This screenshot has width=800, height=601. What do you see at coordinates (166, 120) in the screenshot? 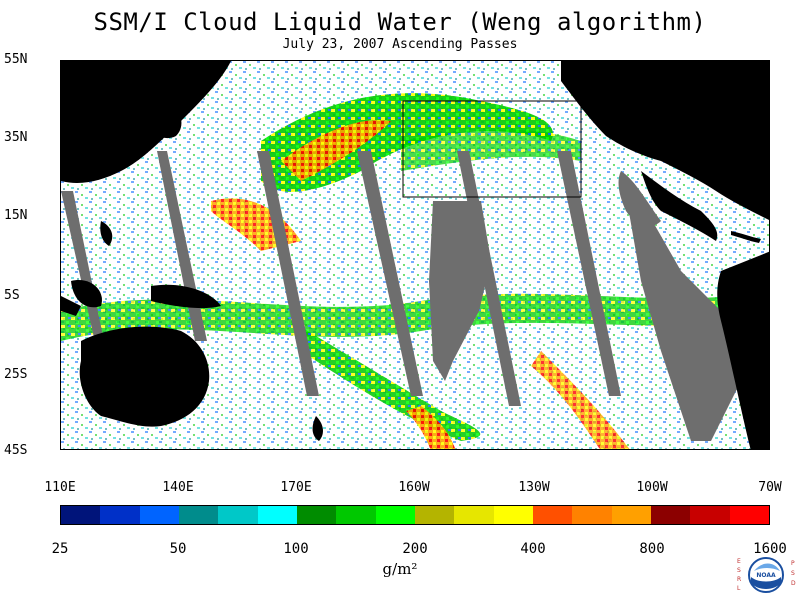
I see `land-japan` at bounding box center [166, 120].